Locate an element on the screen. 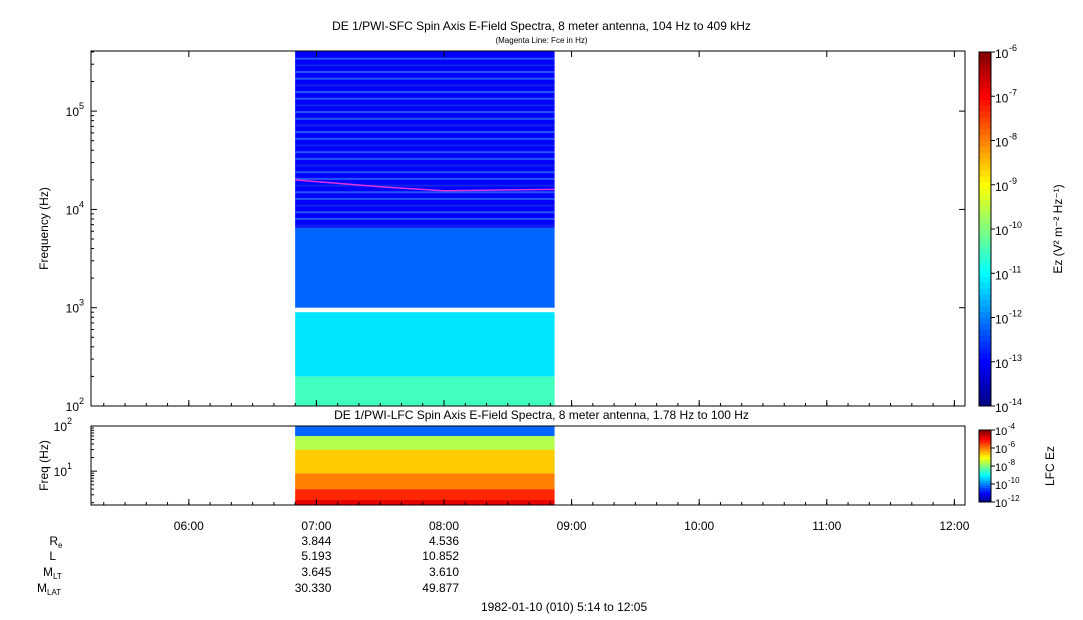 The image size is (1083, 620). sfc-colorbar-tick-exp: -6 is located at coordinates (1013, 48).